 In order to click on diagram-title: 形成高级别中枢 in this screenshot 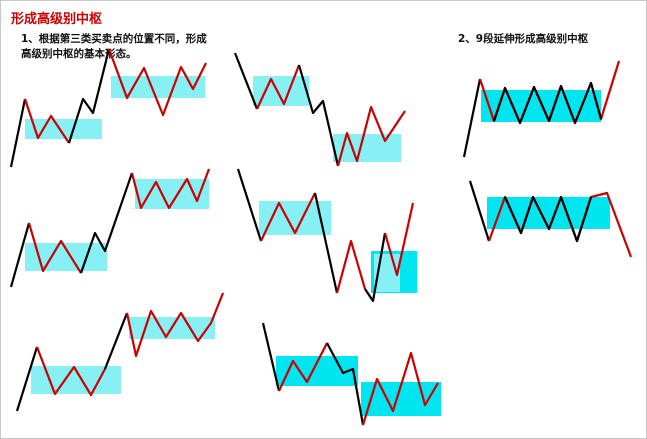, I will do `click(57, 19)`.